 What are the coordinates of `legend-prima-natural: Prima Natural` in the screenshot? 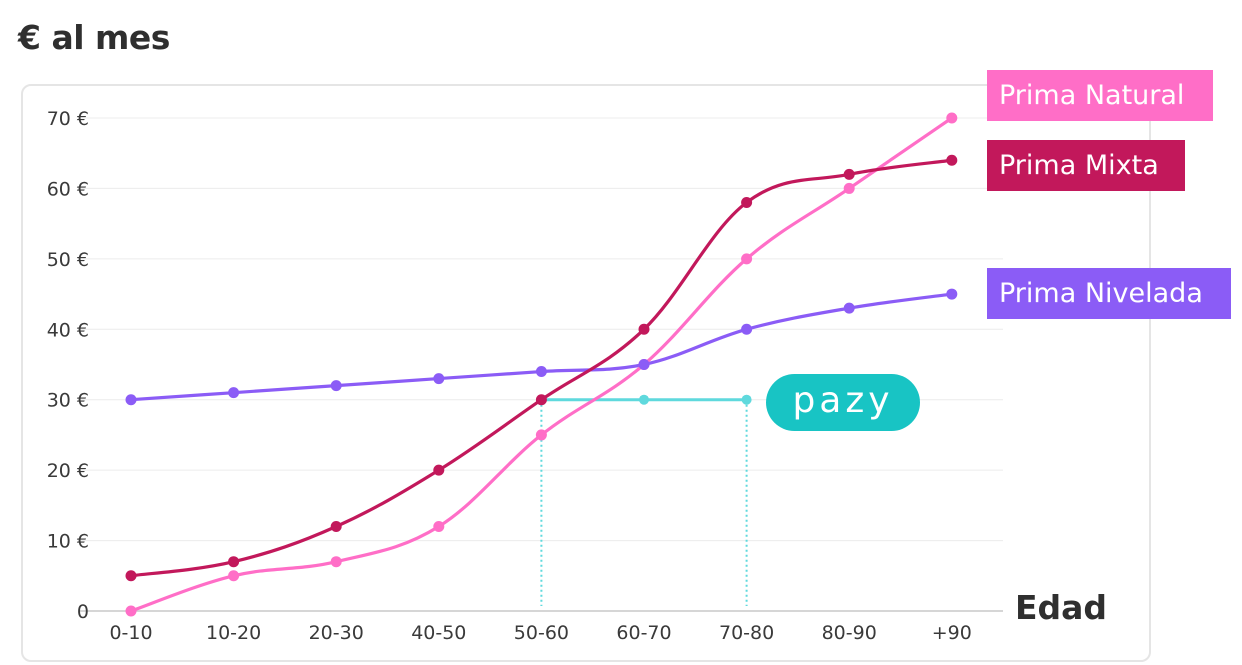 It's located at (1100, 95).